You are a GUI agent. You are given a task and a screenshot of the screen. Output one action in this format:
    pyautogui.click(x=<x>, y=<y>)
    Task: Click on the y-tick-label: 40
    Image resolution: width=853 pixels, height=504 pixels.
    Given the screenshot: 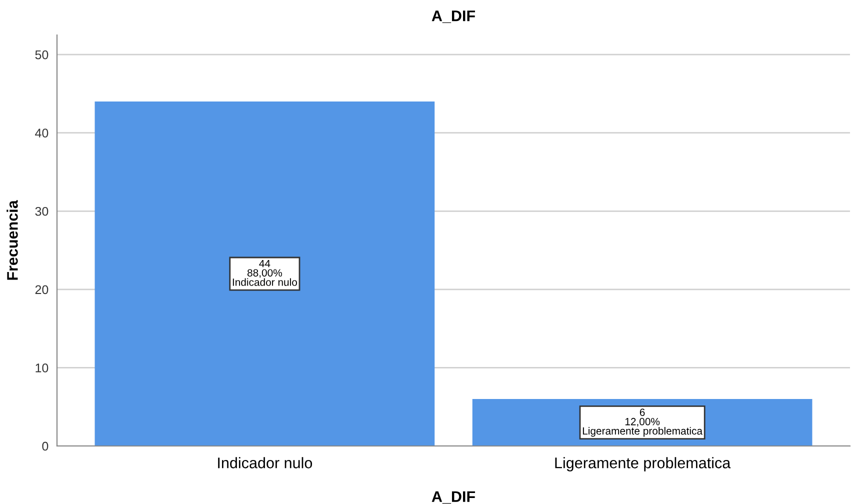 What is the action you would take?
    pyautogui.click(x=41, y=133)
    